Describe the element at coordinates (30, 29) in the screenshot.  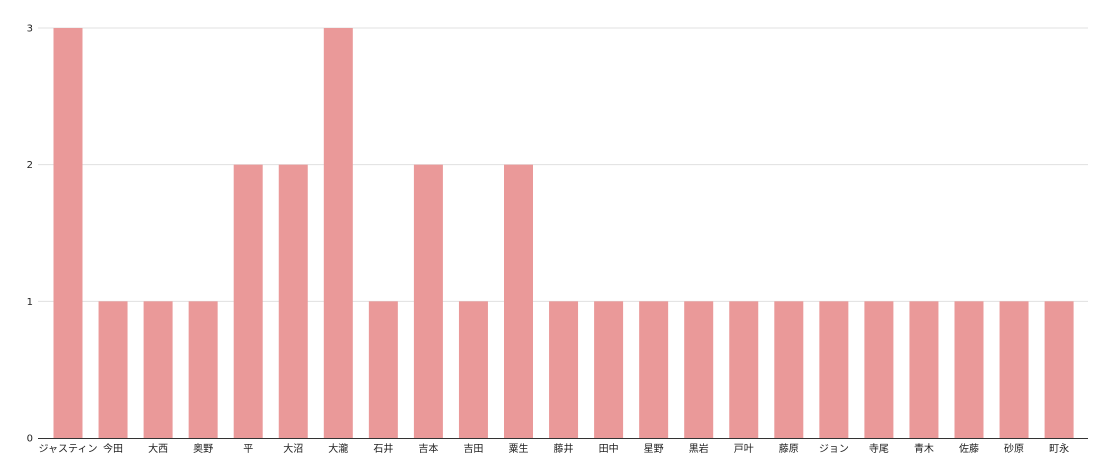
I see `y-tick-label: 3` at that location.